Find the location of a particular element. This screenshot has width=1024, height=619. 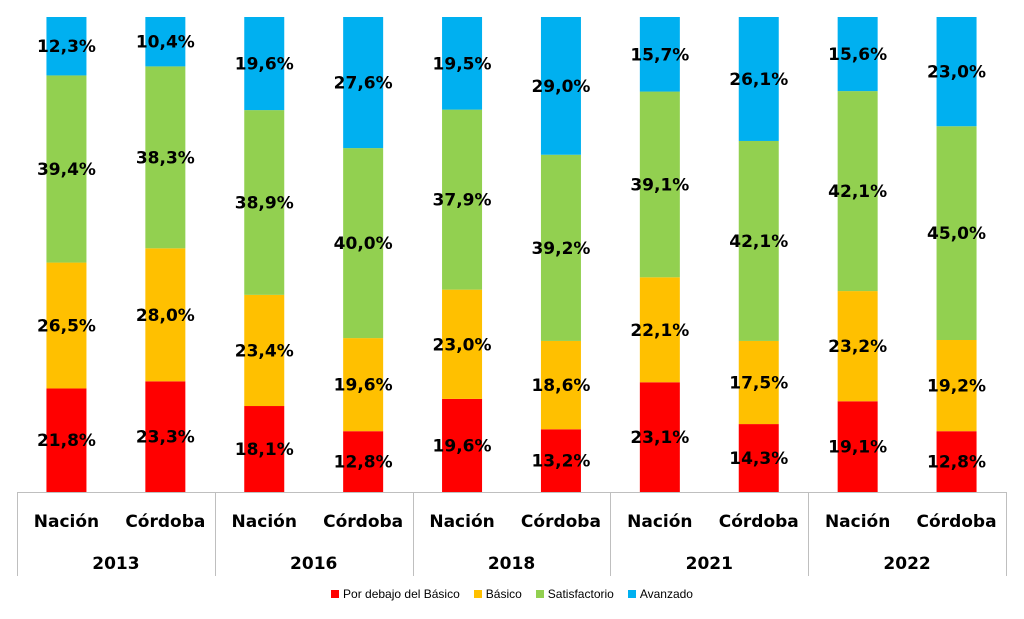

data-label: 15,7% is located at coordinates (659, 55).